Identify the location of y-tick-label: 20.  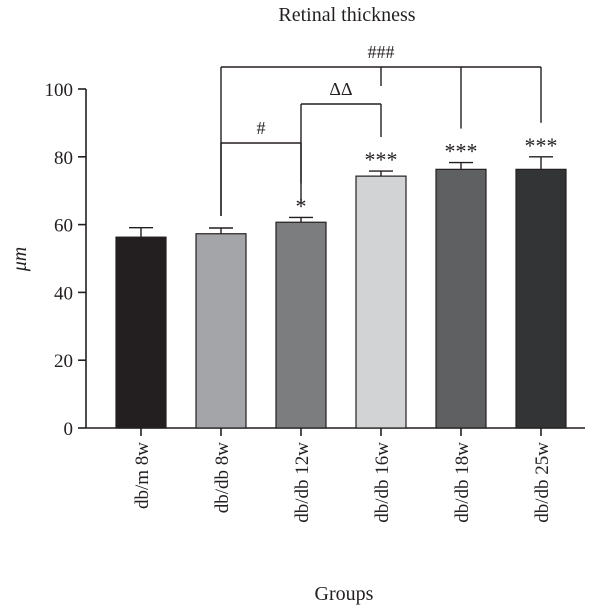
(63, 361).